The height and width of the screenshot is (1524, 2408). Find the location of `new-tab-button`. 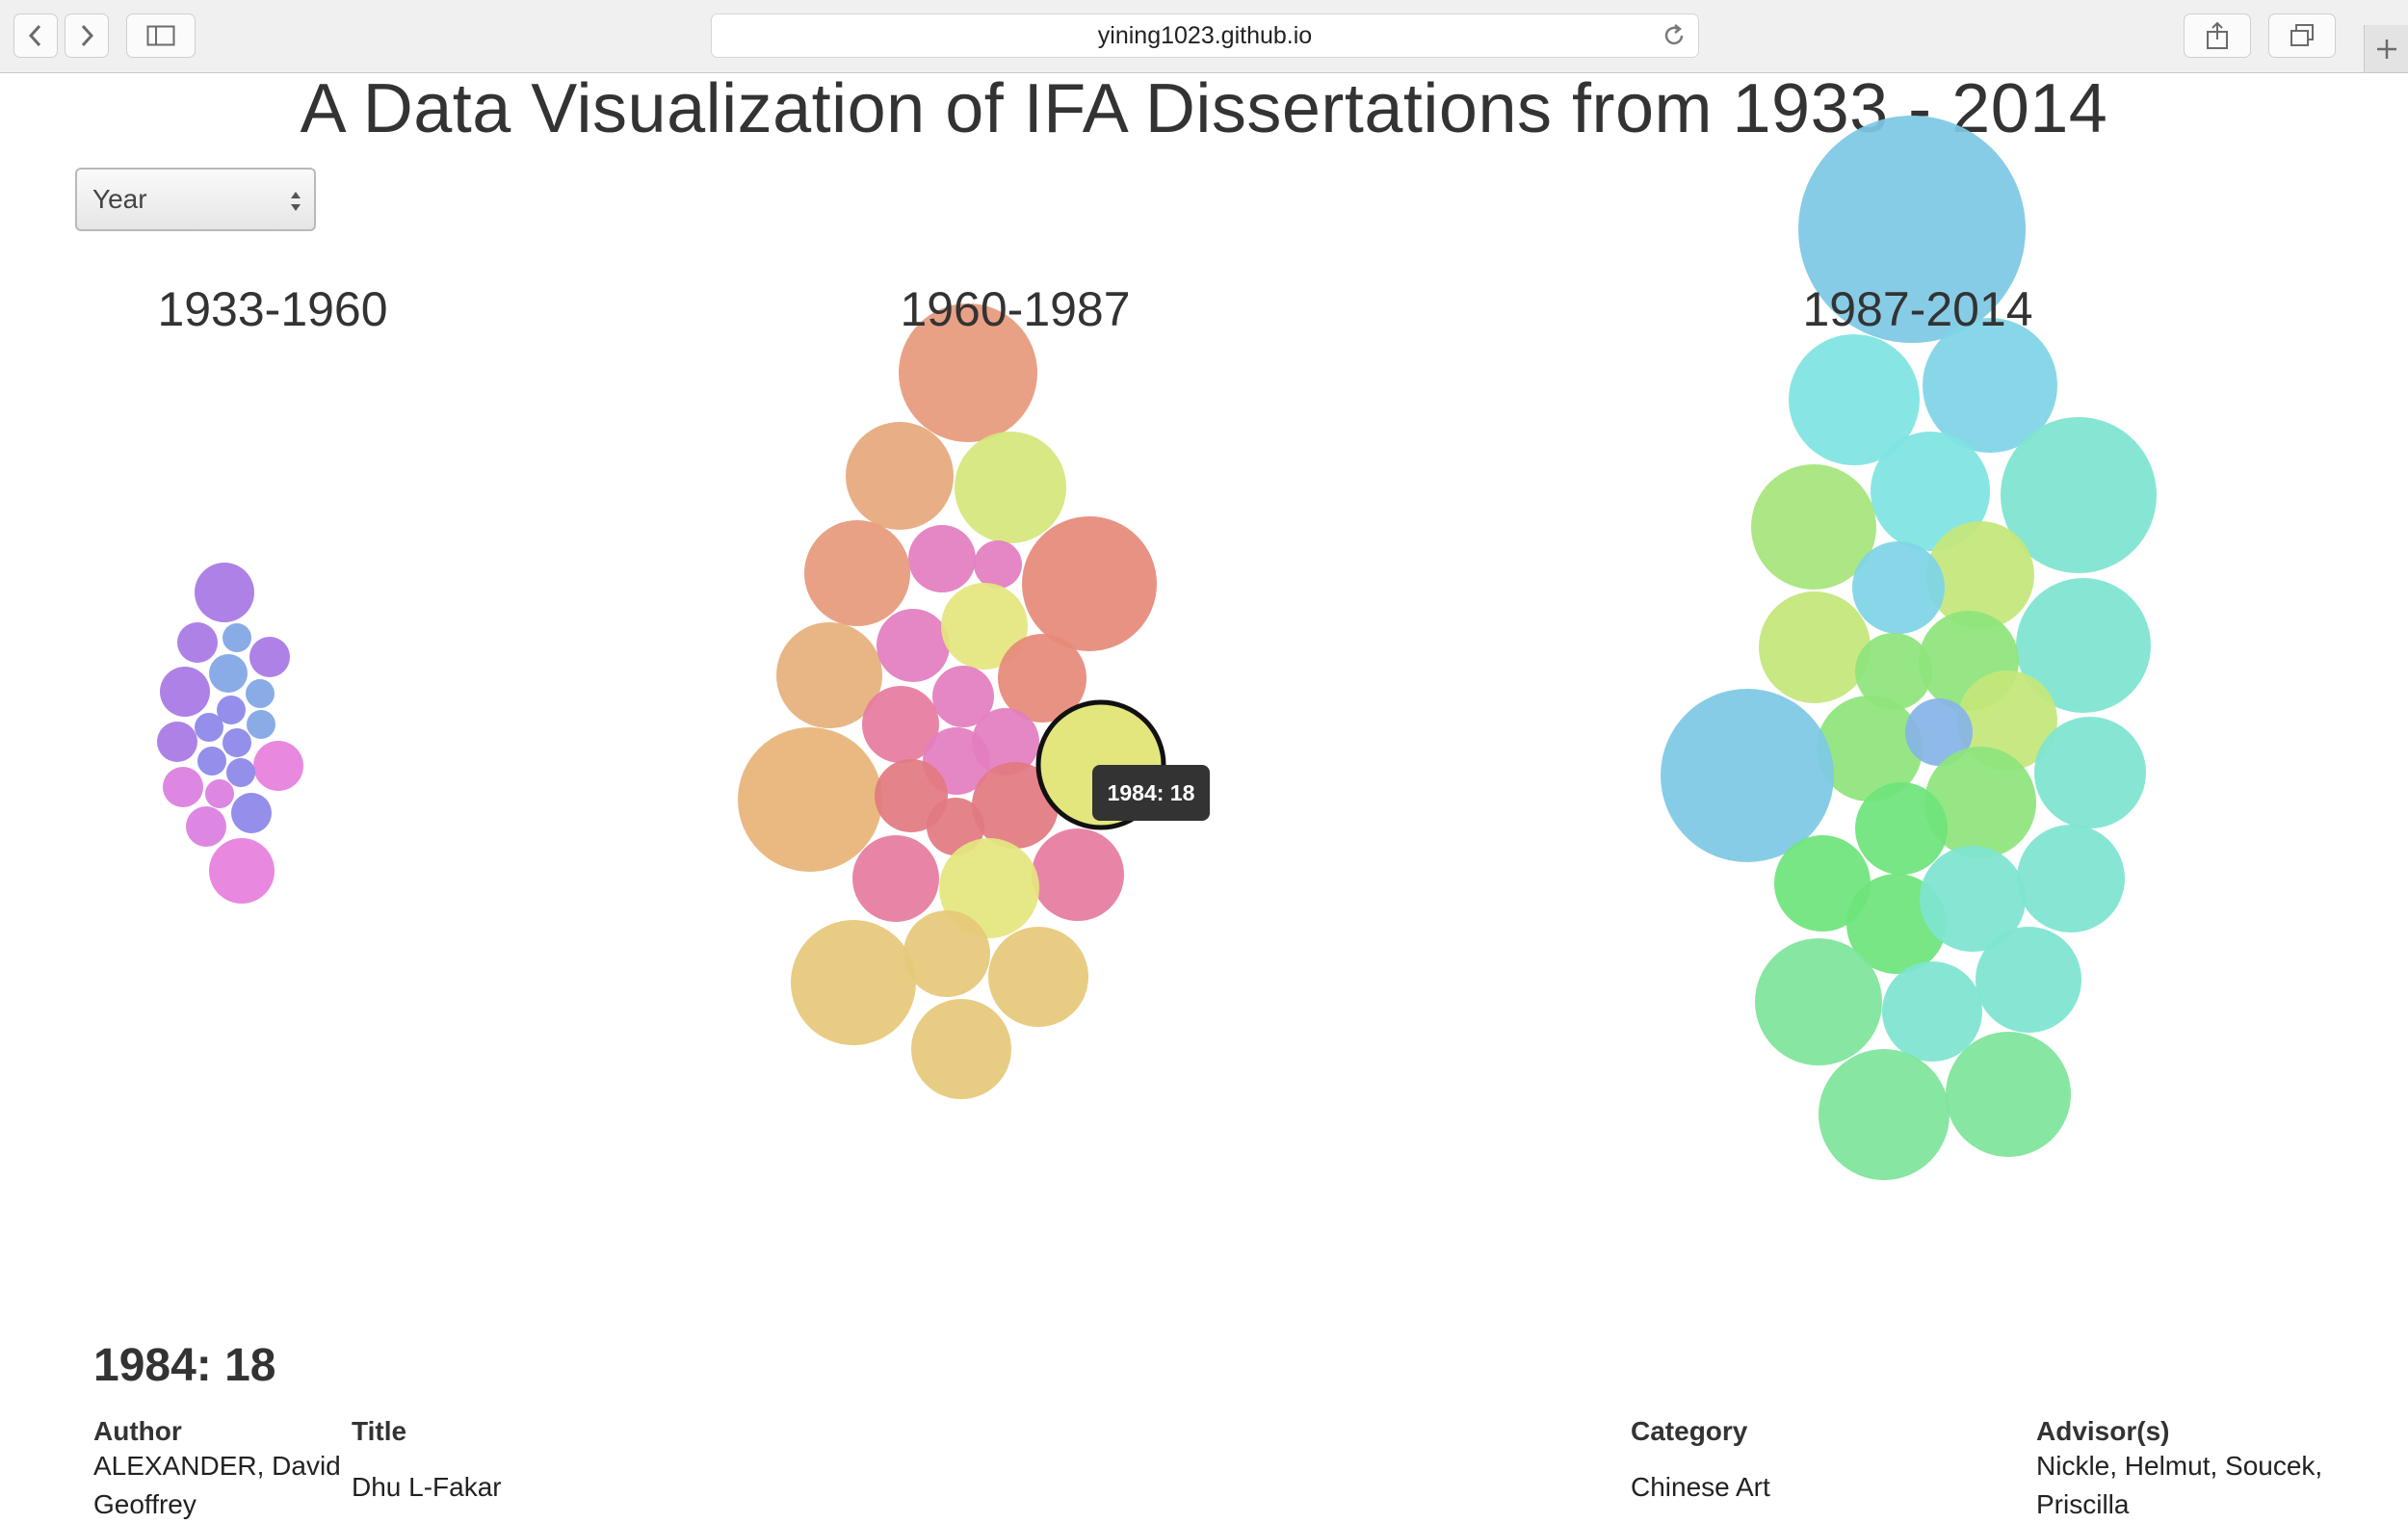

new-tab-button is located at coordinates (2386, 48).